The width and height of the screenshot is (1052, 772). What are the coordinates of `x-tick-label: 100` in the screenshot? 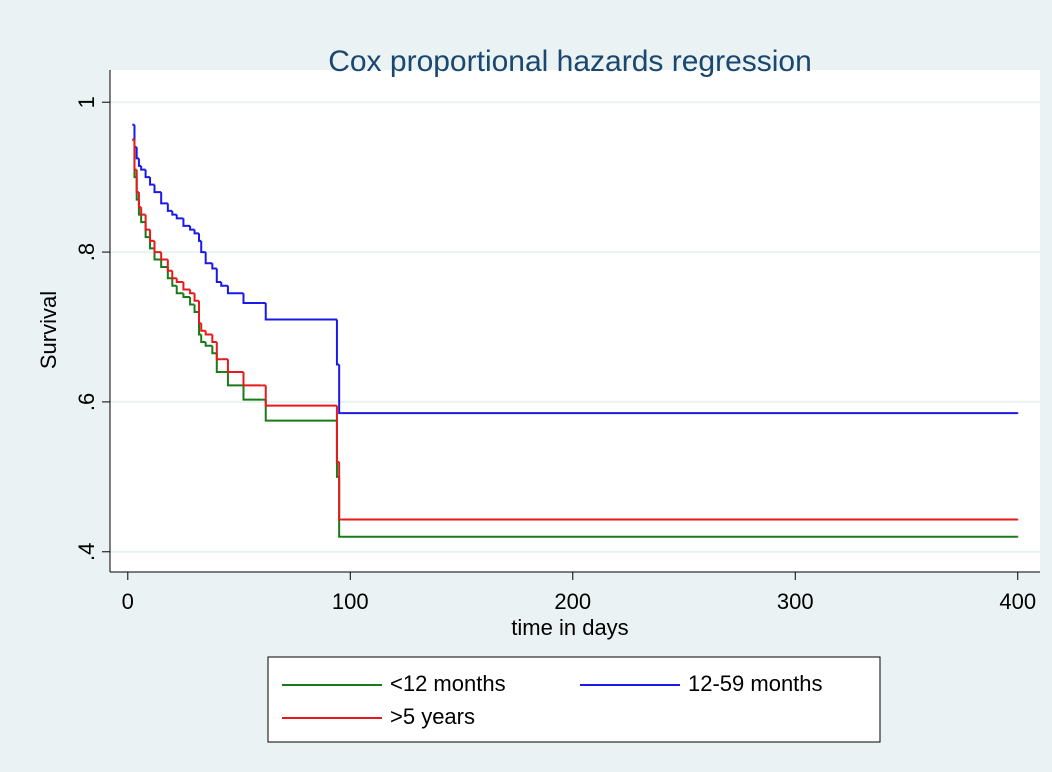 It's located at (350, 601).